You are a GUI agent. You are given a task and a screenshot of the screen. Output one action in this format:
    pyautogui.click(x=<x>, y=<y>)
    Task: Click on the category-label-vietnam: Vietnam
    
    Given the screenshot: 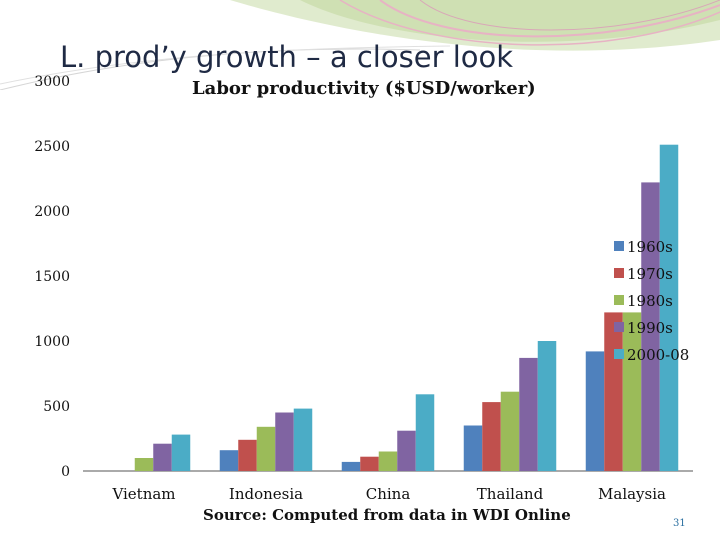 What is the action you would take?
    pyautogui.click(x=143, y=494)
    